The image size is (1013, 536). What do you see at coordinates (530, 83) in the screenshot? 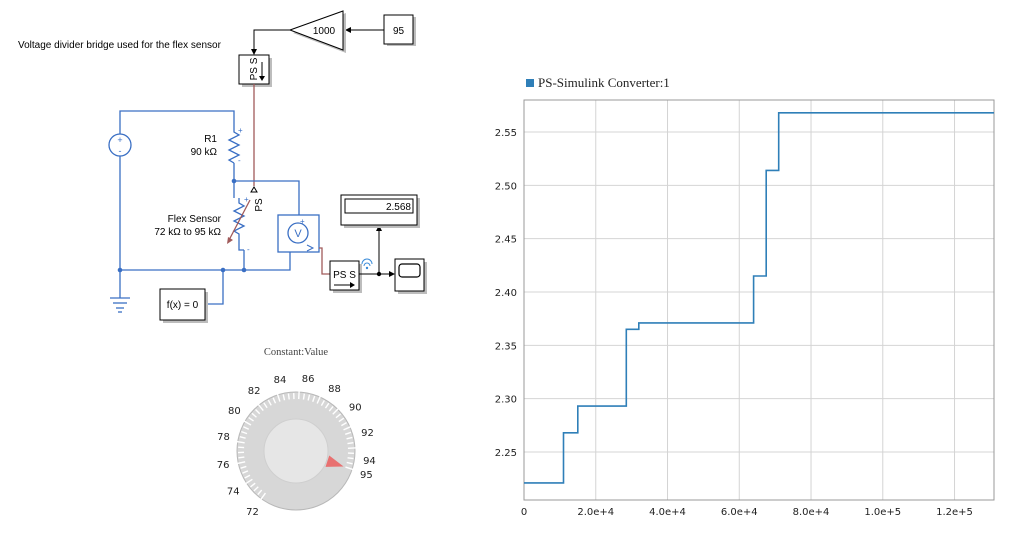
I see `legend-swatch` at bounding box center [530, 83].